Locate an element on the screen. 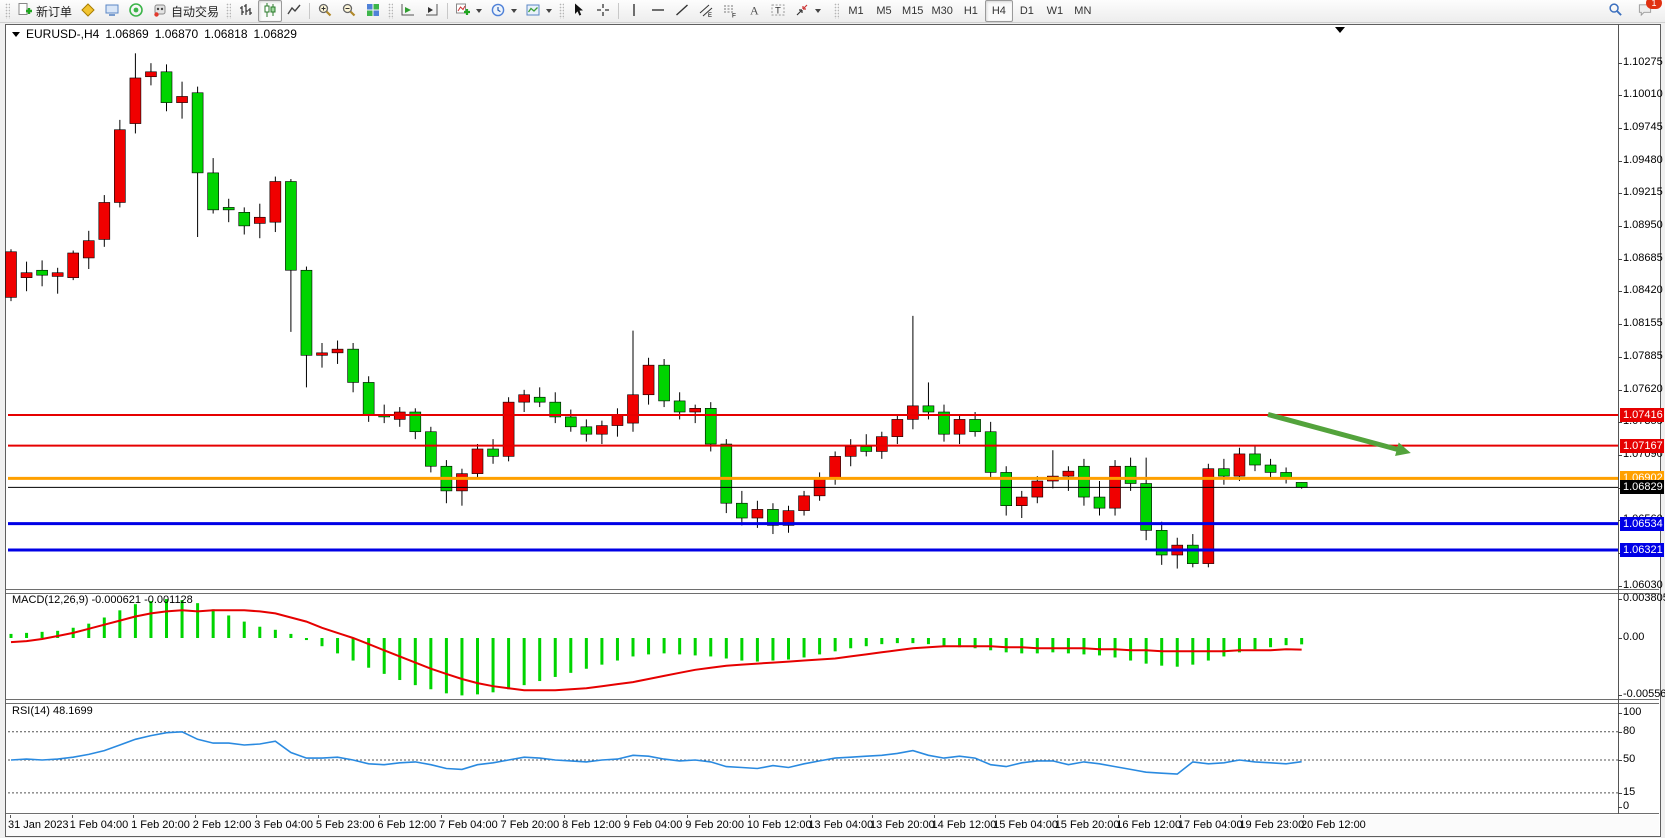  timeframe-m15-button: M15 is located at coordinates (913, 11).